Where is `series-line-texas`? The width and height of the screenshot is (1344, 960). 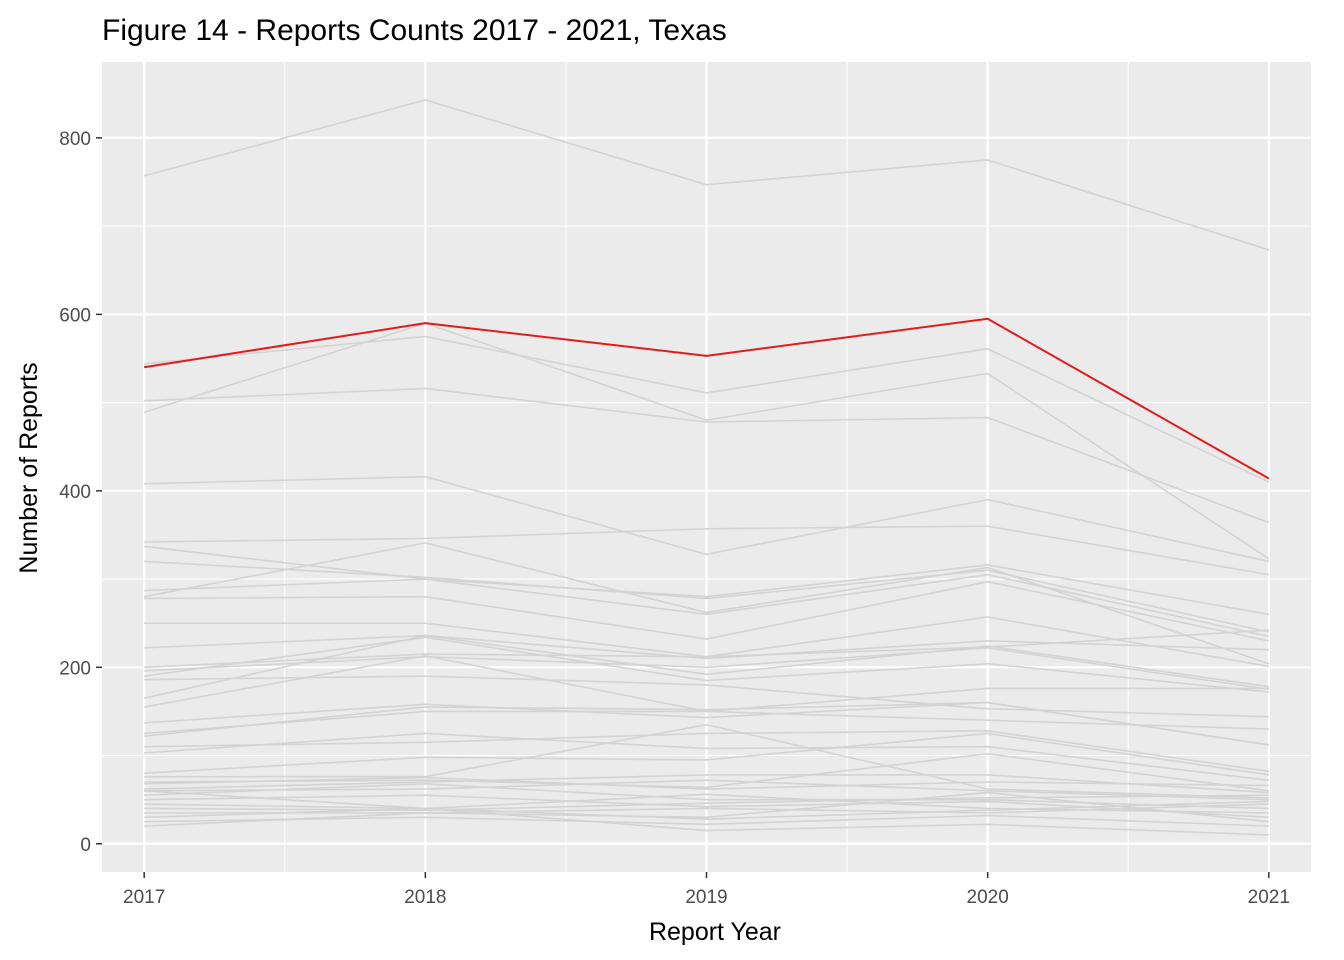
series-line-texas is located at coordinates (707, 398).